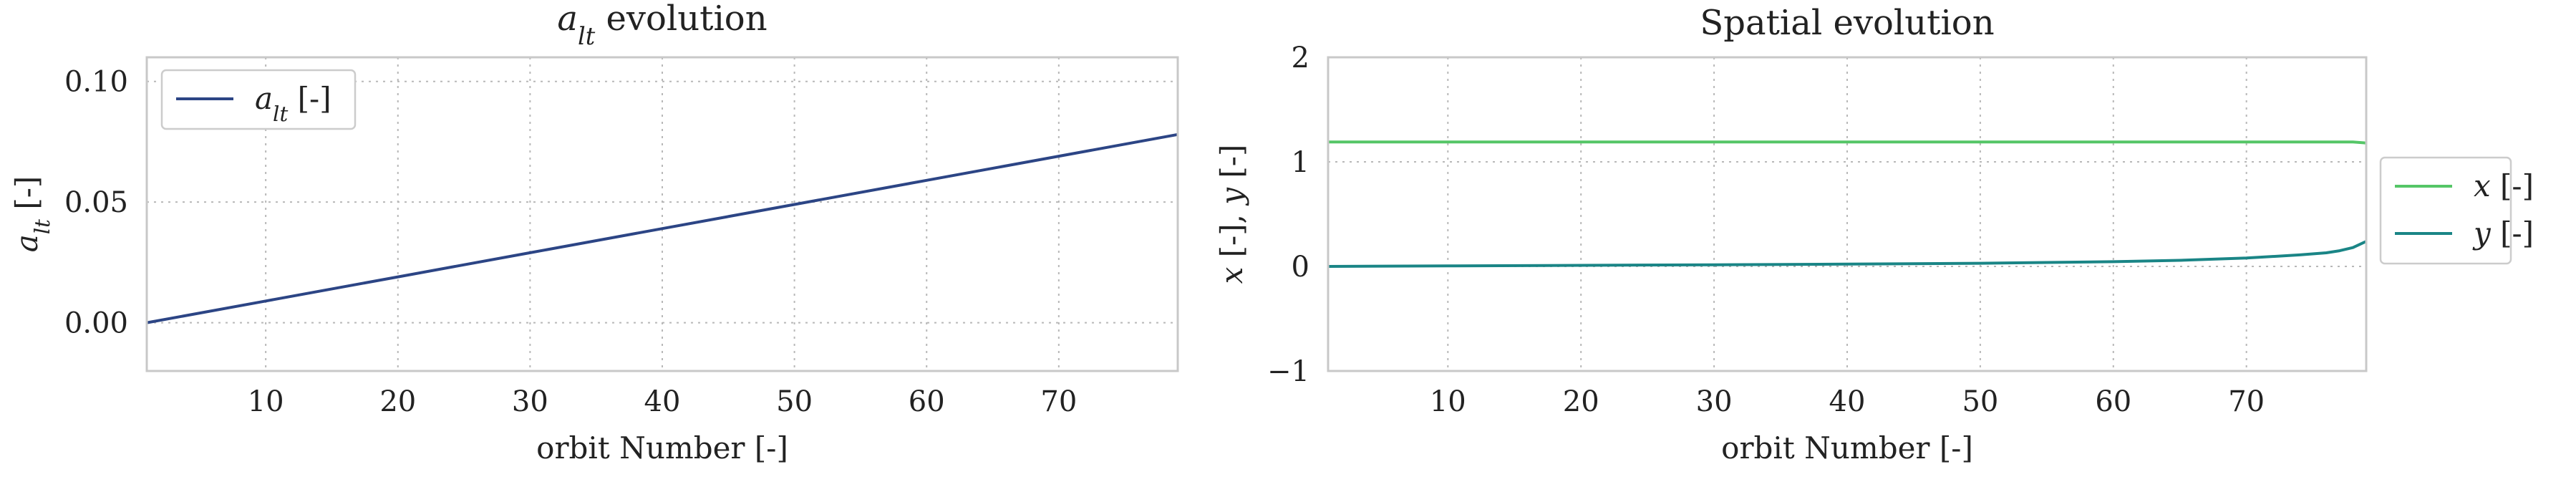 This screenshot has height=487, width=2576. Describe the element at coordinates (1847, 204) in the screenshot. I see `plot-lines` at that location.